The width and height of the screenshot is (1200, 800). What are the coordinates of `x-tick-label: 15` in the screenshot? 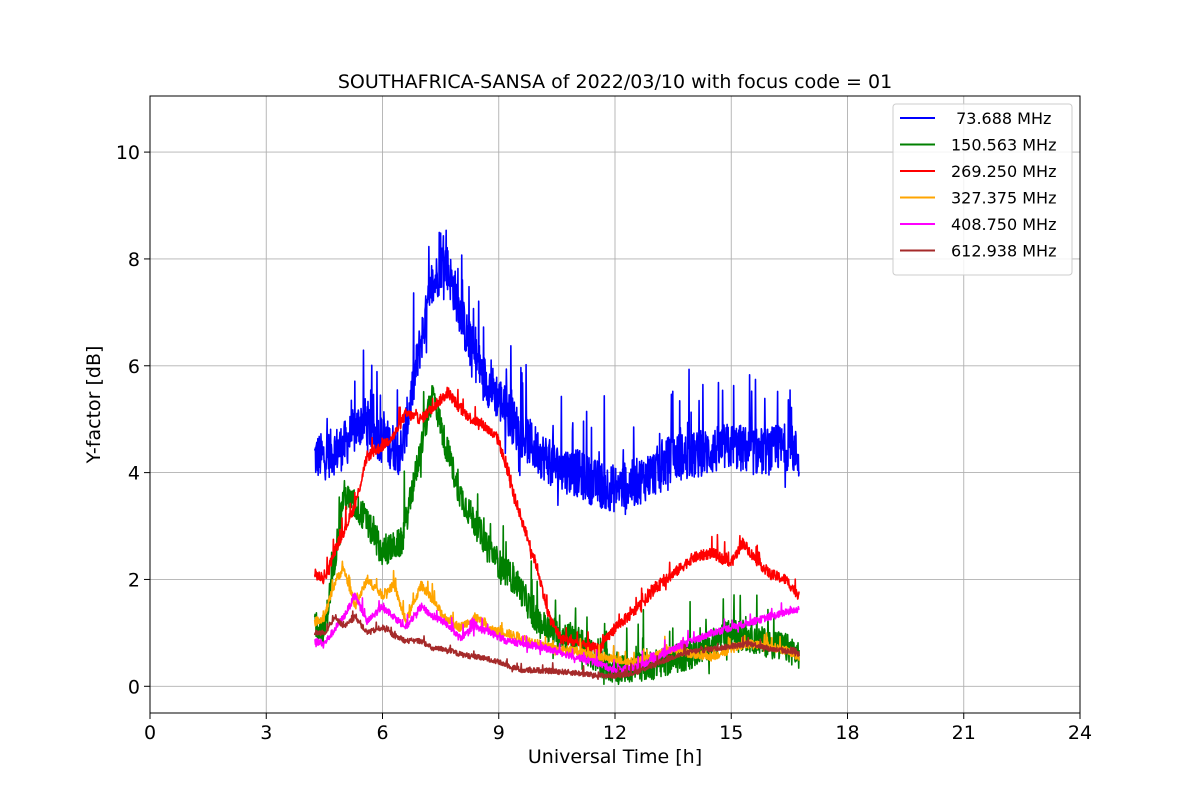 It's located at (731, 733).